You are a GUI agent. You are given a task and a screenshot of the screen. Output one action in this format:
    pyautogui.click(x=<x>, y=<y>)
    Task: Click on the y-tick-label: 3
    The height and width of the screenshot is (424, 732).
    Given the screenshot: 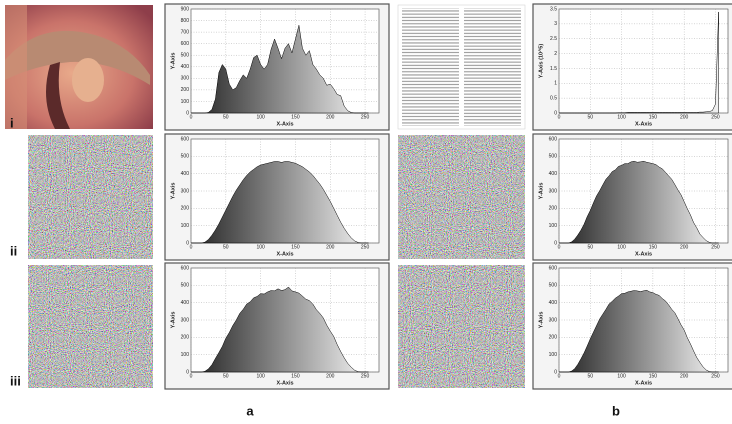 What is the action you would take?
    pyautogui.click(x=555, y=24)
    